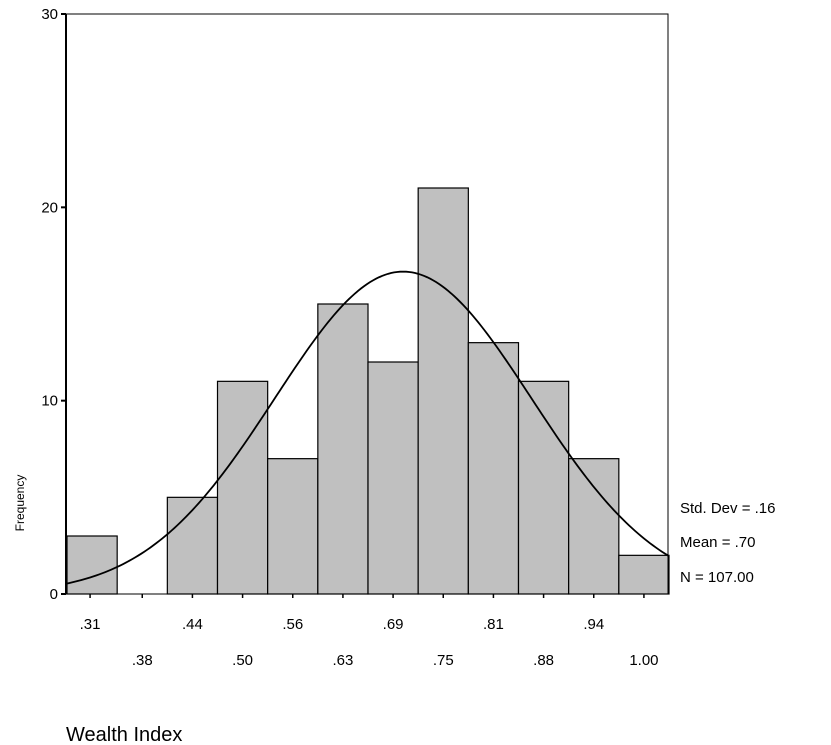  What do you see at coordinates (342, 660) in the screenshot?
I see `x-tick-label-6: .63` at bounding box center [342, 660].